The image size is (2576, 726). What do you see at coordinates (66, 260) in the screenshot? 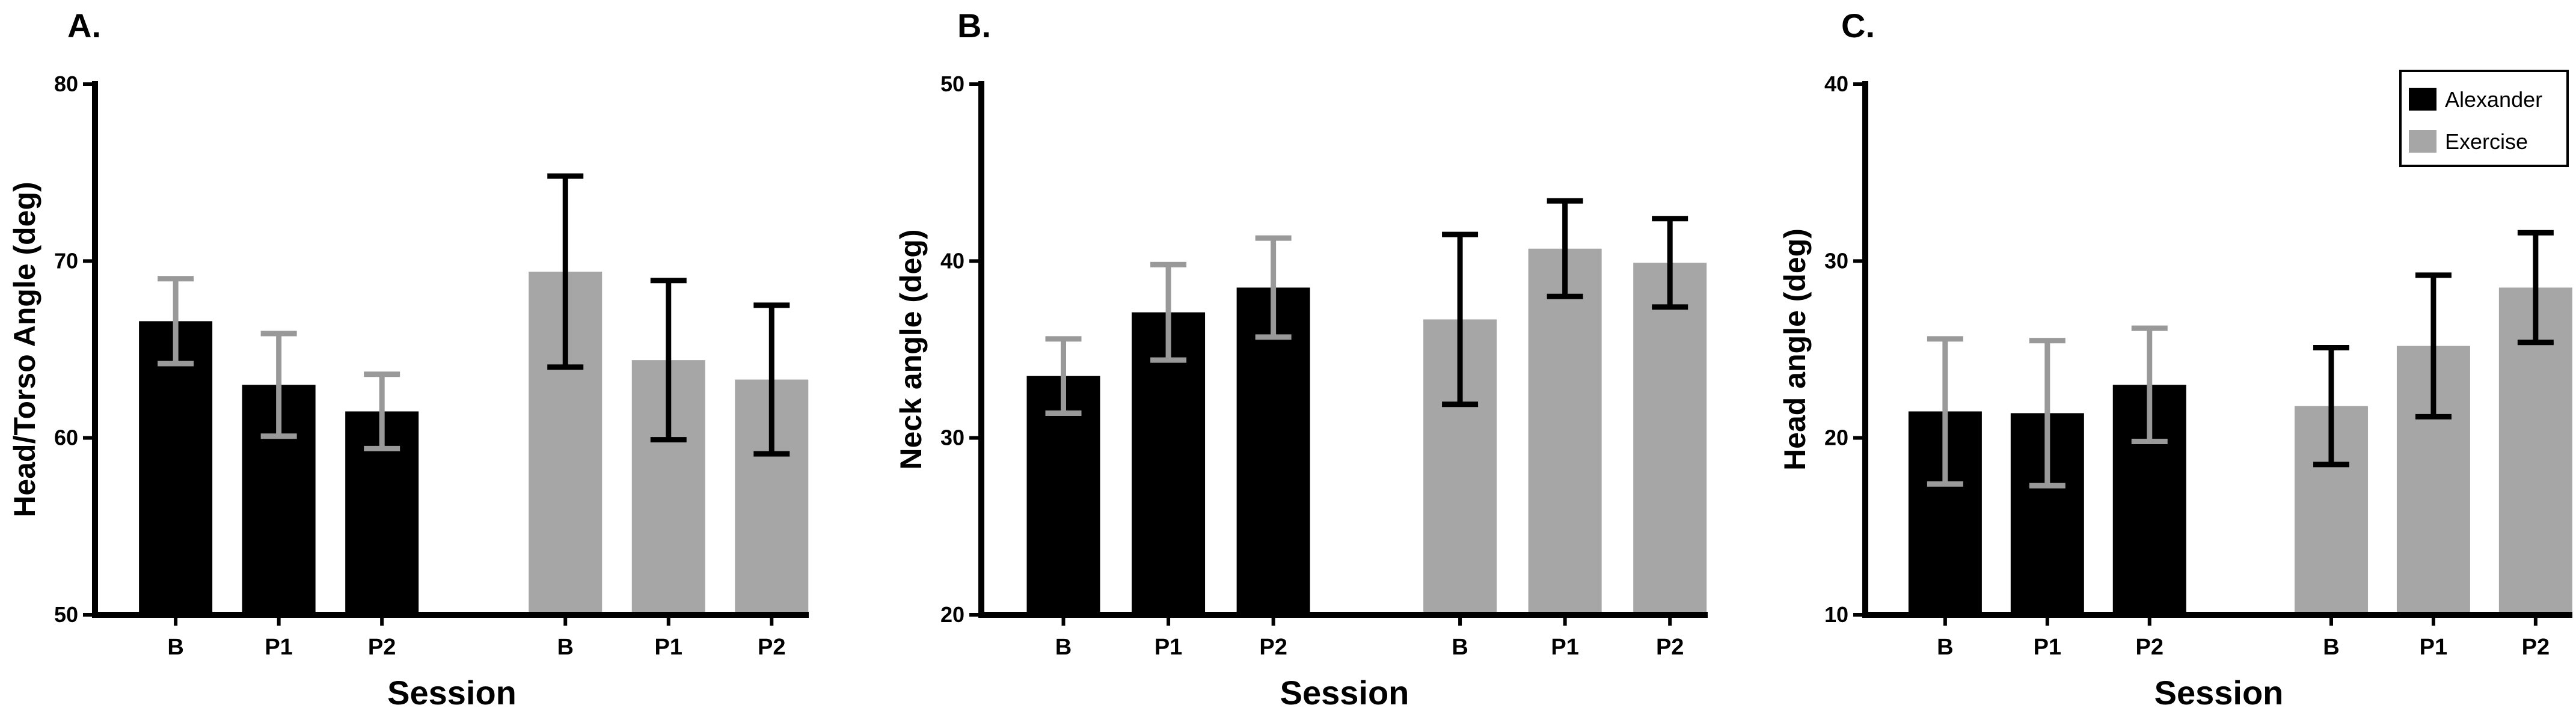
I see `y-tick-label: 70` at bounding box center [66, 260].